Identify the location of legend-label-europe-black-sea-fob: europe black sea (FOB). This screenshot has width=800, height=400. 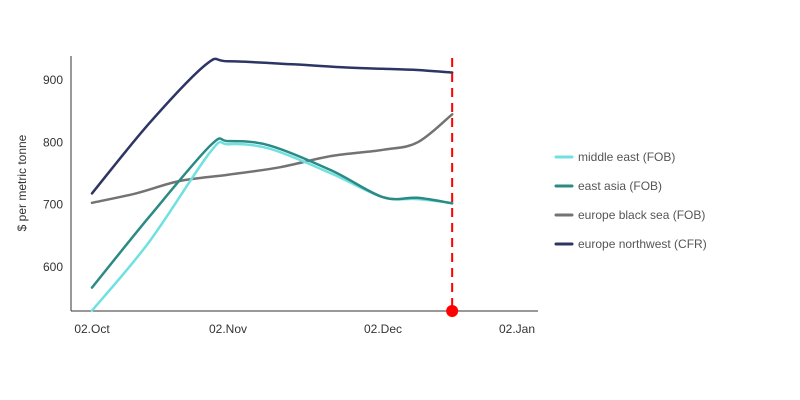
(641, 215).